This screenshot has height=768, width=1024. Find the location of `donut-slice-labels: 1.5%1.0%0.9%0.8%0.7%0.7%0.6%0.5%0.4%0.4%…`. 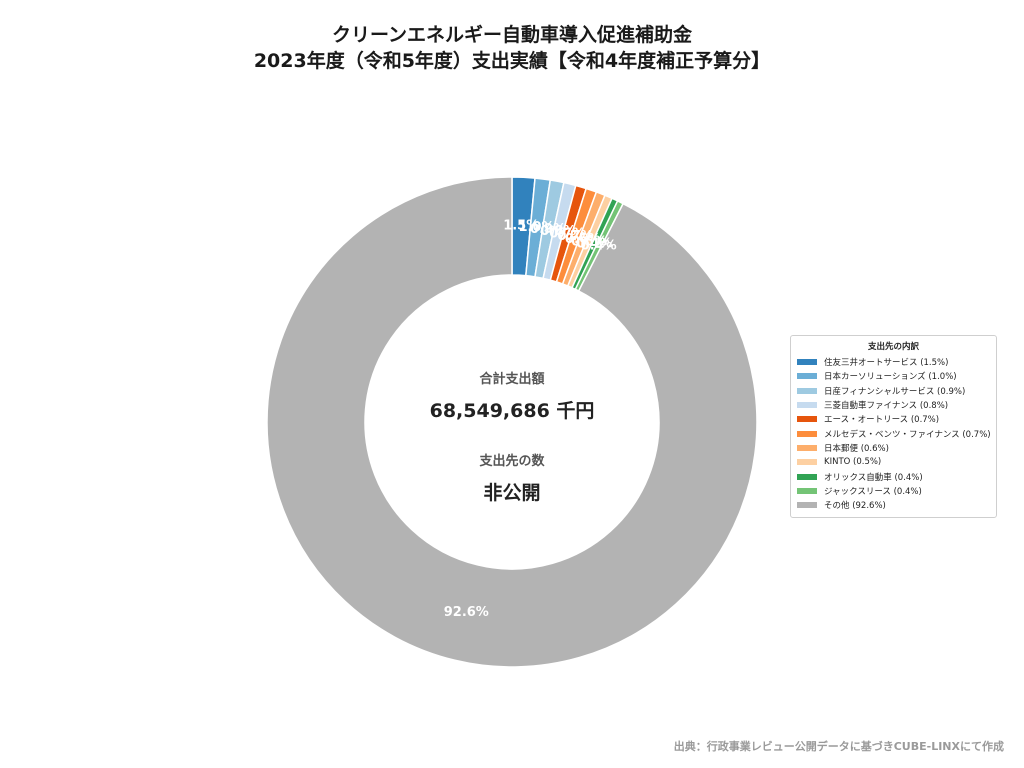

donut-slice-labels: 1.5%1.0%0.9%0.8%0.7%0.7%0.6%0.5%0.4%0.4%… is located at coordinates (530, 419).